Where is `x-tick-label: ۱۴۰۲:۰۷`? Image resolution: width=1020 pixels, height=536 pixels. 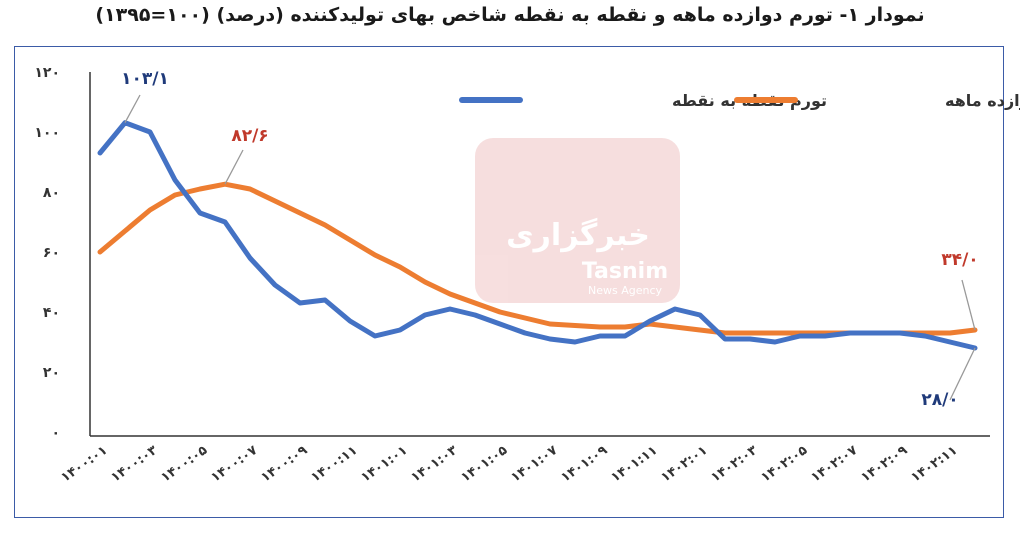 x-tick-label: ۱۴۰۲:۰۷ is located at coordinates (834, 464).